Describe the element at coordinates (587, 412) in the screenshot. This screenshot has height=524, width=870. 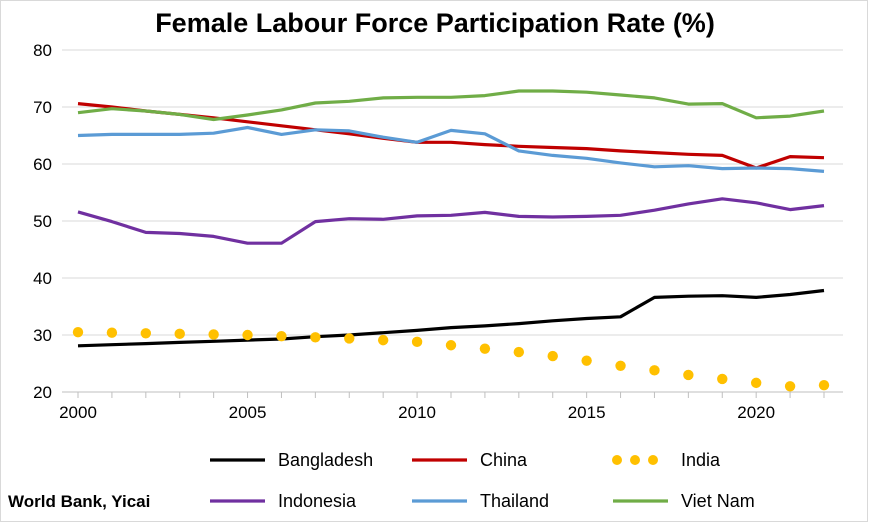
I see `x-tick-label-2015: 2015` at that location.